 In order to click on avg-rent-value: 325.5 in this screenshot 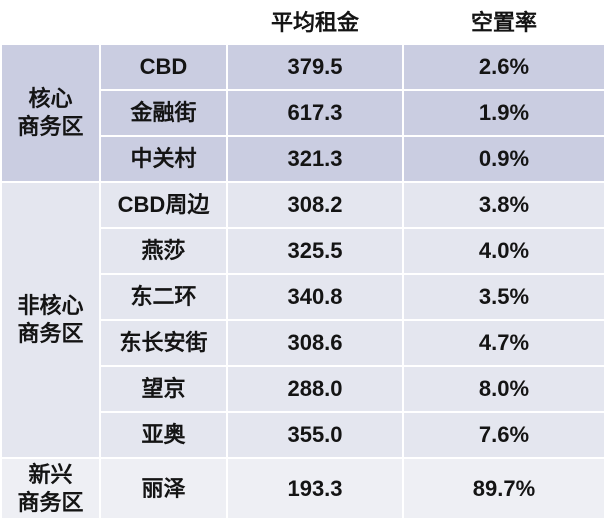, I will do `click(315, 251)`.